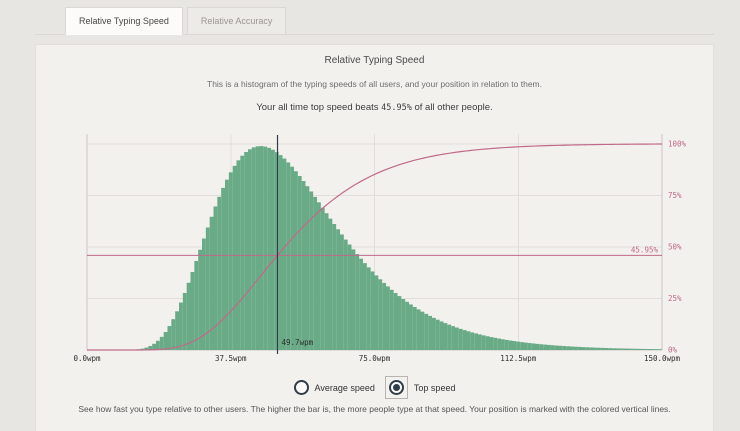 Image resolution: width=740 pixels, height=431 pixels. What do you see at coordinates (675, 247) in the screenshot?
I see `svg-text: 50%` at bounding box center [675, 247].